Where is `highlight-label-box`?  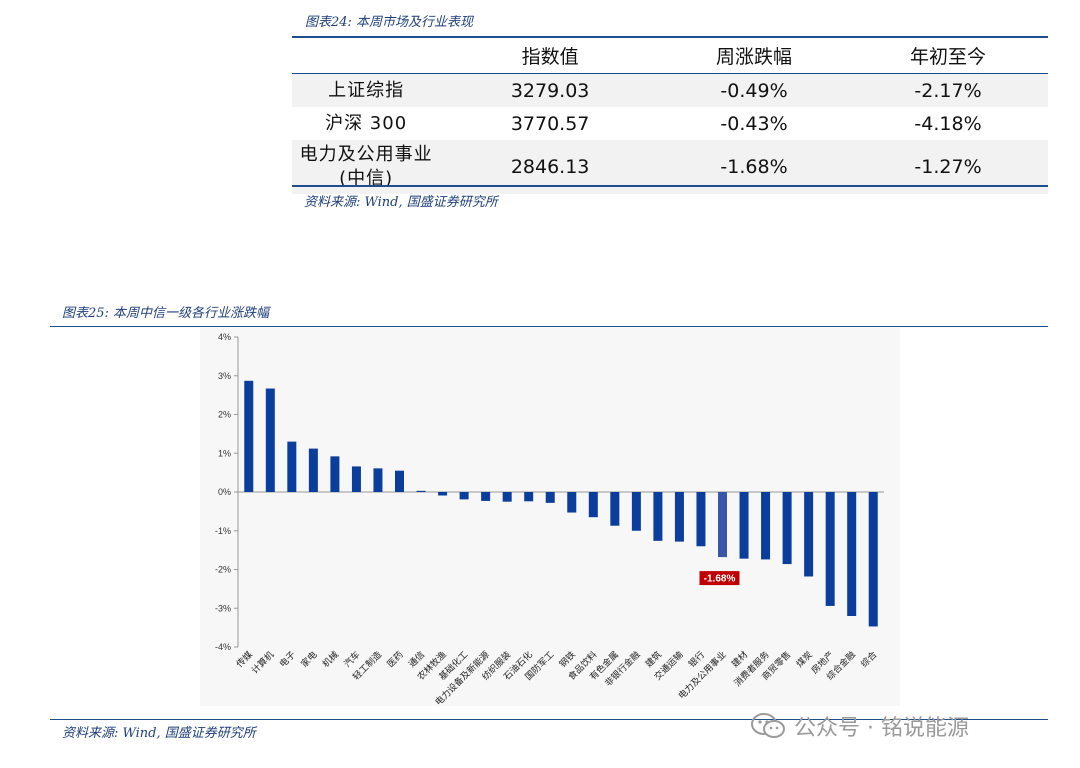
highlight-label-box is located at coordinates (719, 578).